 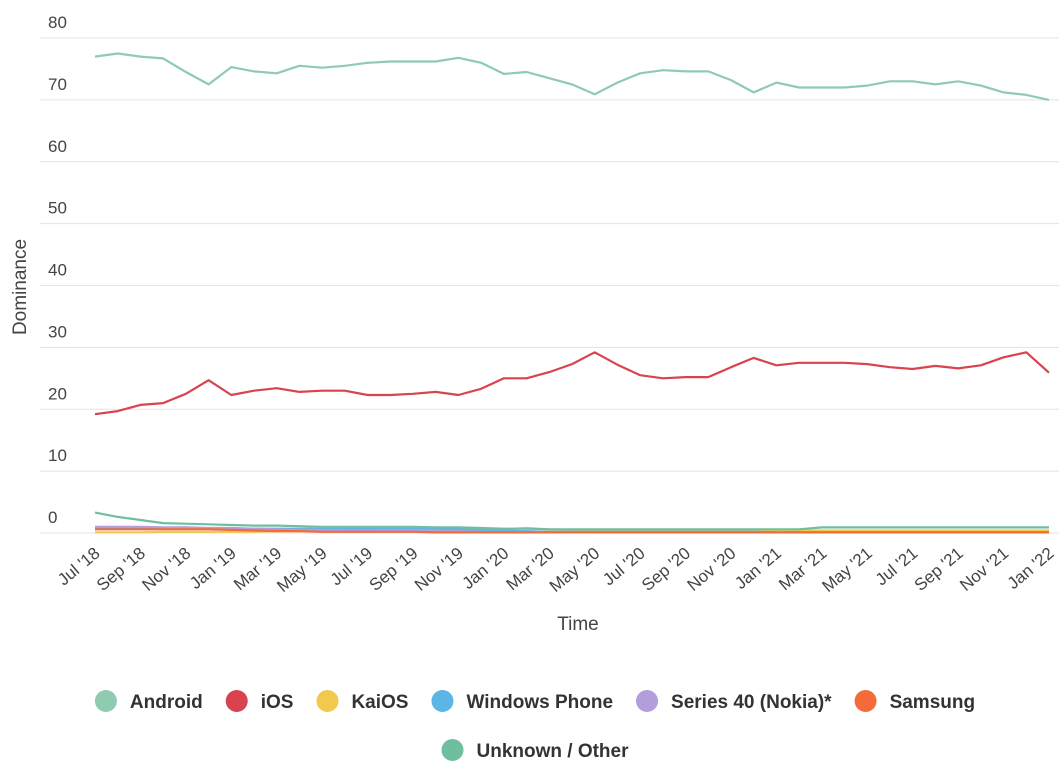 I want to click on y-tick-label: 50, so click(x=57, y=208).